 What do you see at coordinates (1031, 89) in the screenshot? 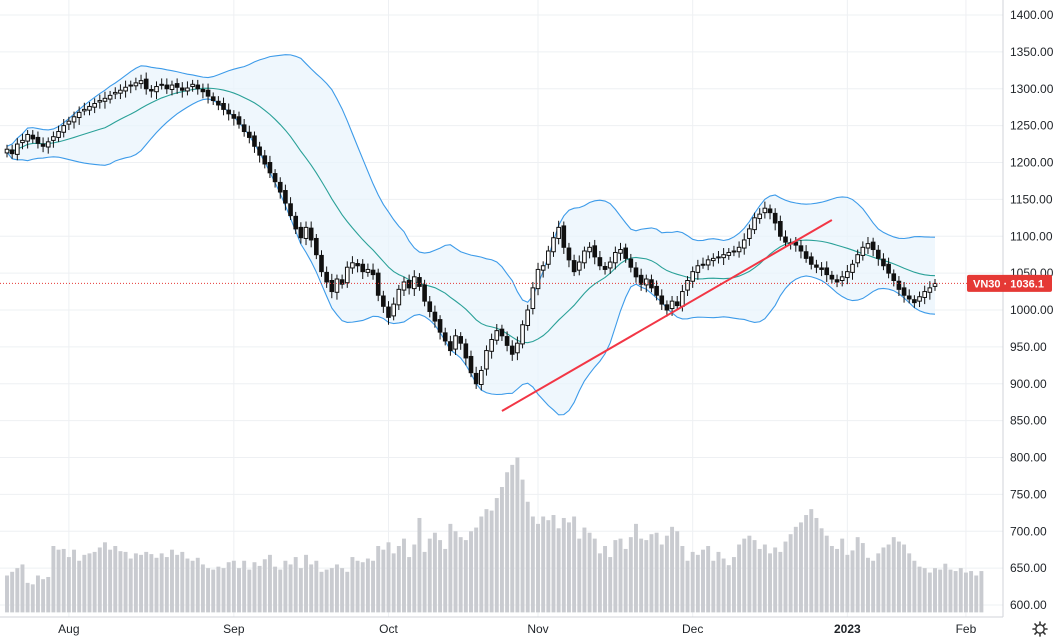
I see `y-tick-label: 1300.00` at bounding box center [1031, 89].